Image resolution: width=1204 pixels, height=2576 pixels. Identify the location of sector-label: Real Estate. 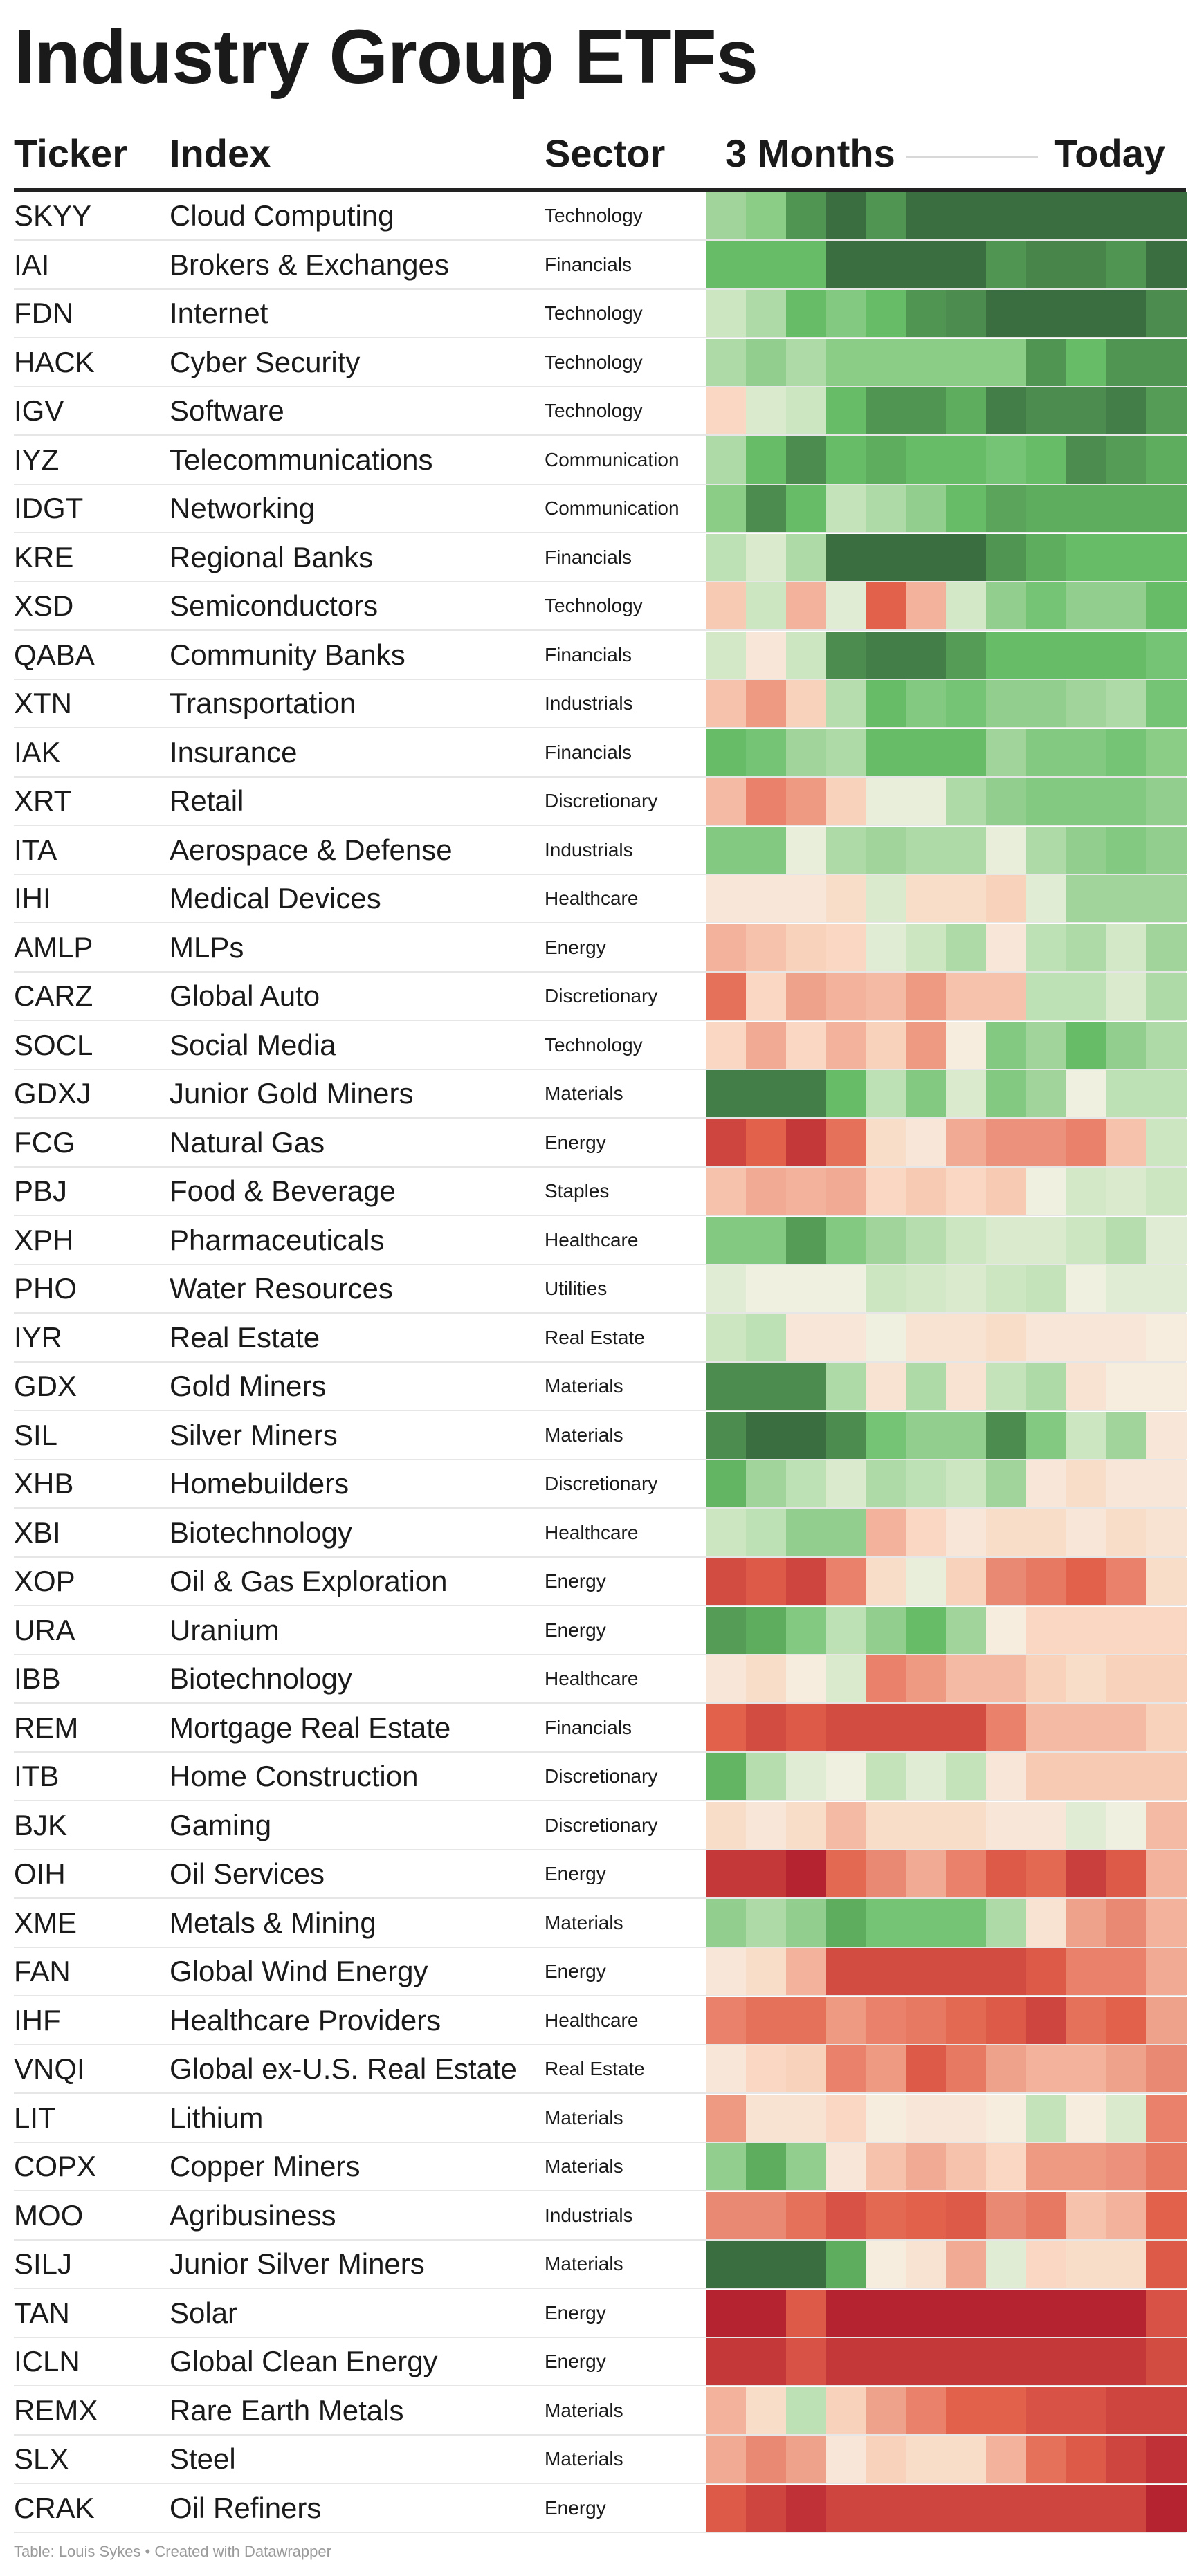
(595, 2068).